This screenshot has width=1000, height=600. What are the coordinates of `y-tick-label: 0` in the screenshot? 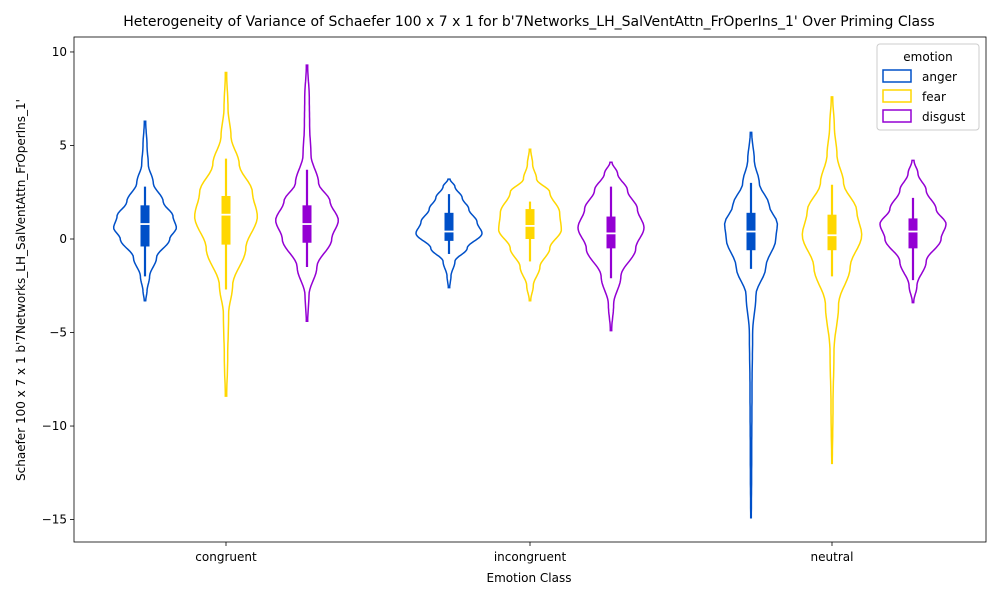 It's located at (63, 239).